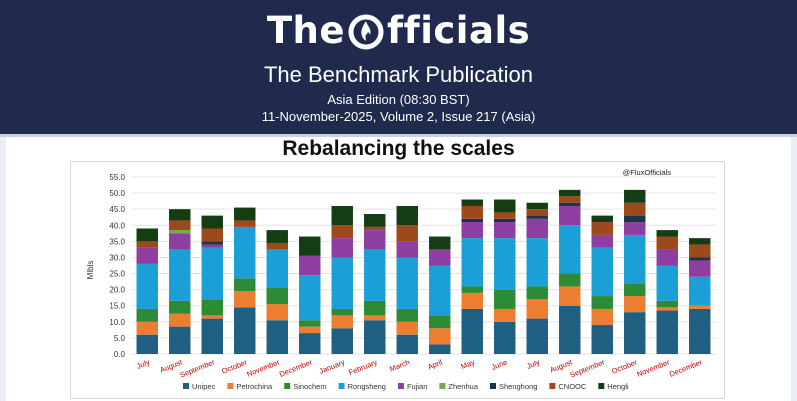 The height and width of the screenshot is (401, 797). Describe the element at coordinates (398, 99) in the screenshot. I see `edition-line: Asia Edition (08:30 BST)` at that location.